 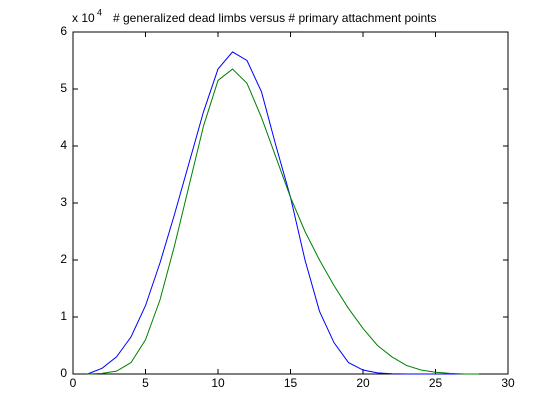 What do you see at coordinates (218, 383) in the screenshot?
I see `x-tick-label: 10` at bounding box center [218, 383].